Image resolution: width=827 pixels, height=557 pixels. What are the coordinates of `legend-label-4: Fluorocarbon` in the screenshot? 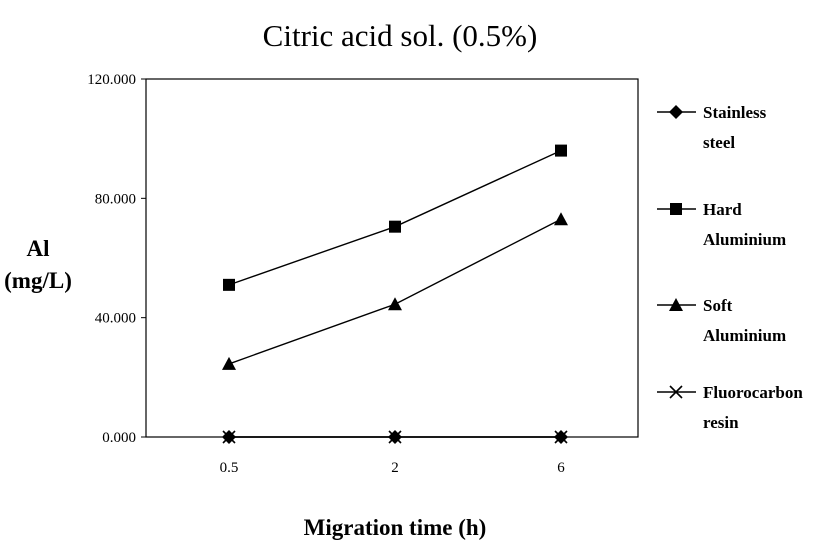 It's located at (753, 392).